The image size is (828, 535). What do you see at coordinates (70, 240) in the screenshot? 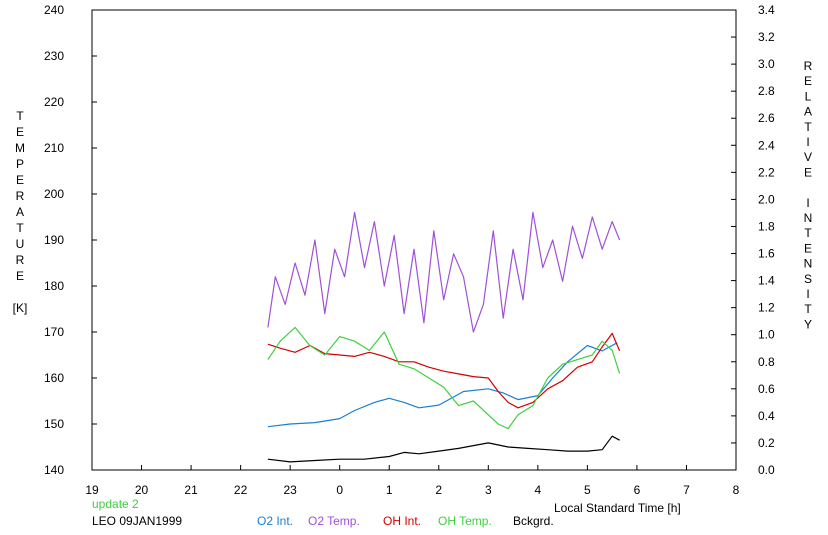
I see `left-axis-ticks: 140 150 160 170 180 190 200 210 220 230 240` at bounding box center [70, 240].